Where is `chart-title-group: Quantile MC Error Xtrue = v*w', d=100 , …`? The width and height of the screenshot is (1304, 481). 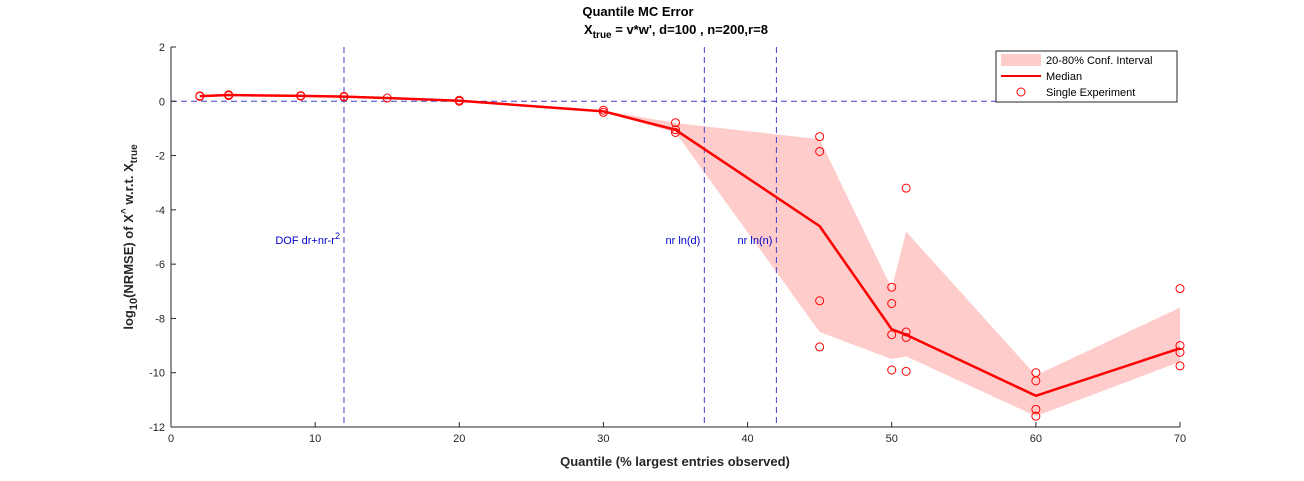 chart-title-group: Quantile MC Error Xtrue = v*w', d=100 , … is located at coordinates (675, 22).